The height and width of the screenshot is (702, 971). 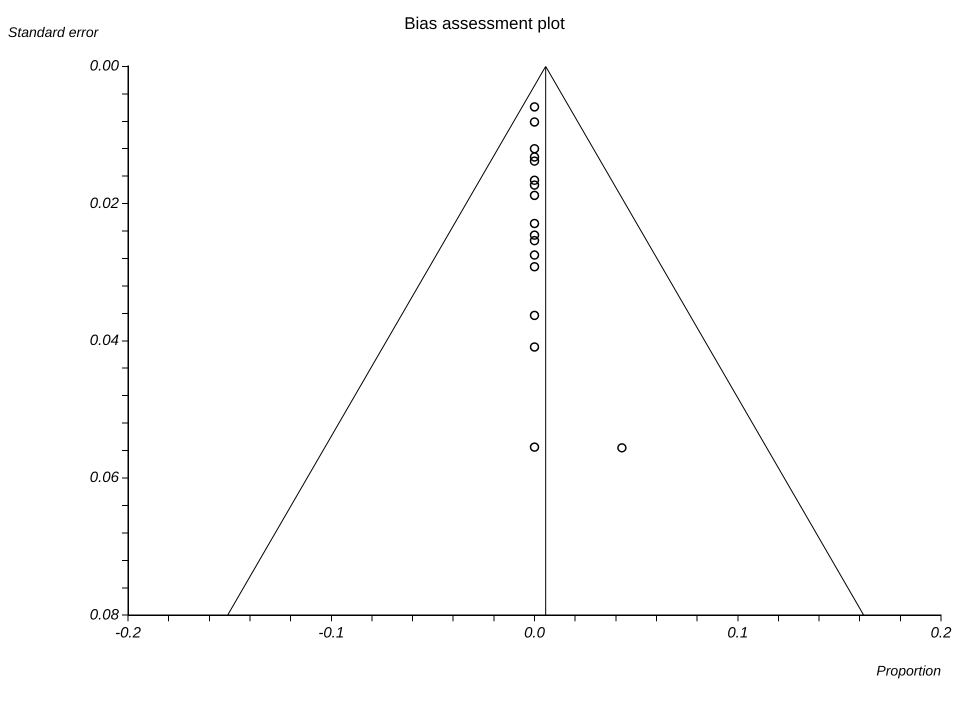 I want to click on x-axis-title: Proportion, so click(x=909, y=670).